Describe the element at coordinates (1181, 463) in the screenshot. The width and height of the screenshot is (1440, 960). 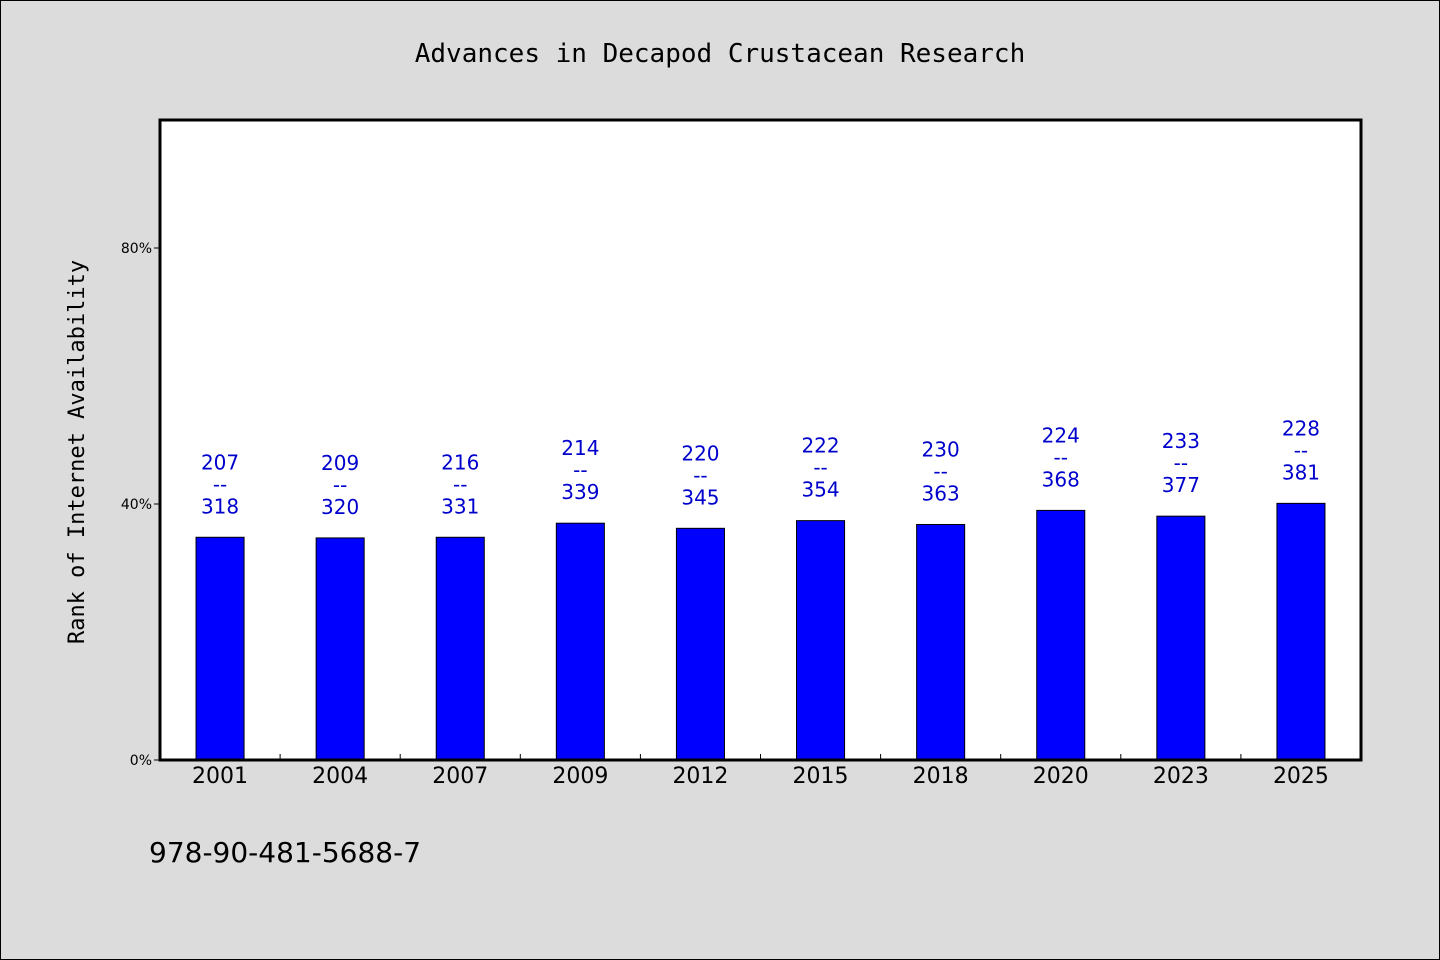
I see `data-label-sep-2023: --` at that location.